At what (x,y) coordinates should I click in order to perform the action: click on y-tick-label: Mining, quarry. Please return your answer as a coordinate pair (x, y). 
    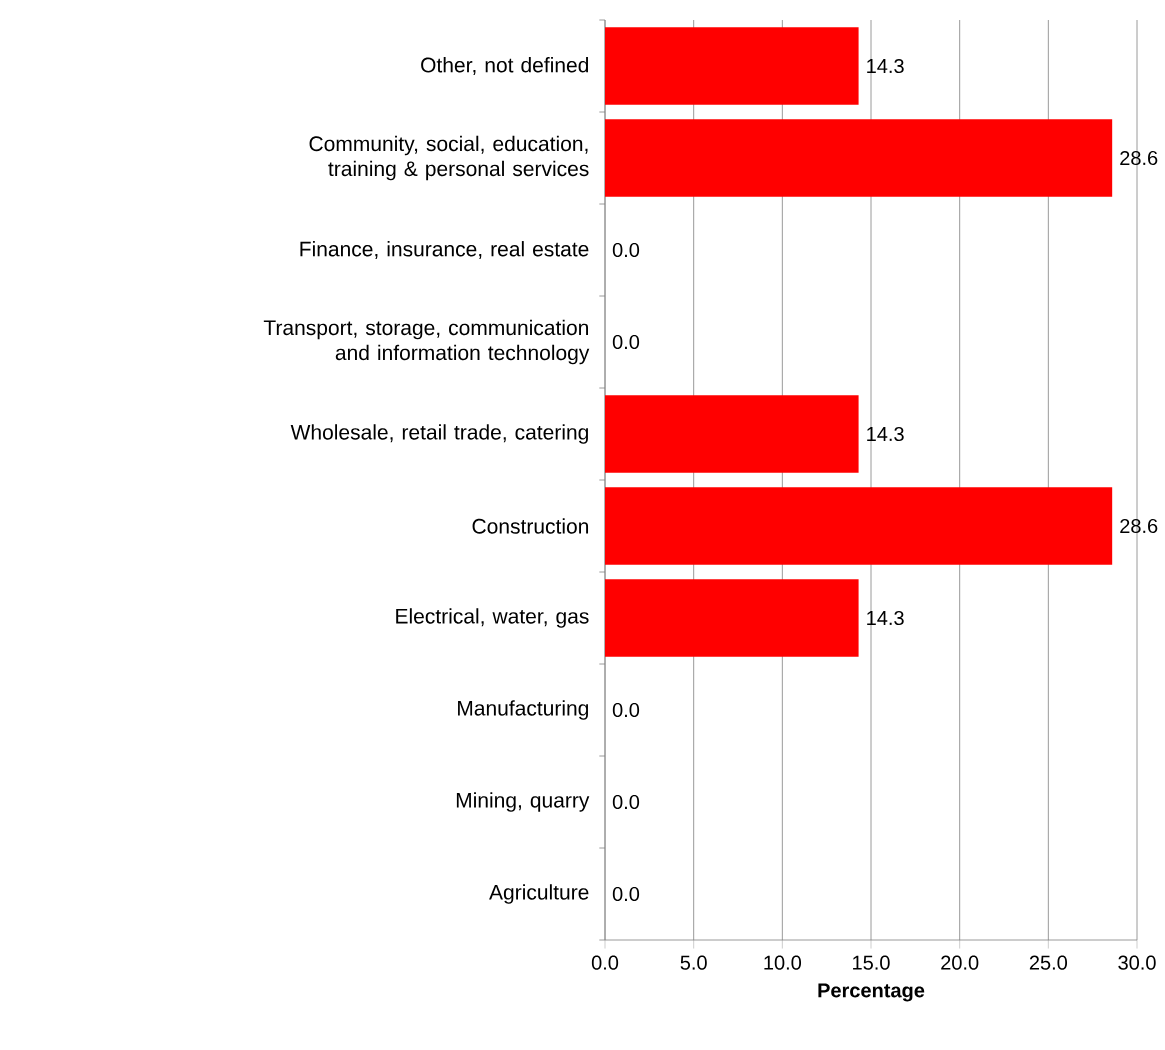
    Looking at the image, I should click on (523, 802).